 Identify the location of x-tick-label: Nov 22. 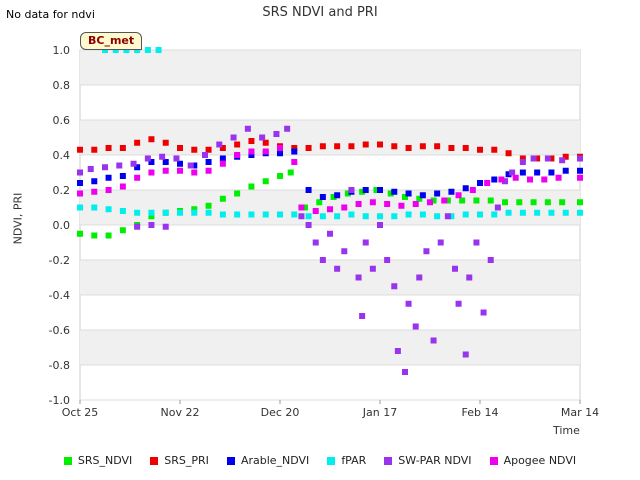
(180, 412).